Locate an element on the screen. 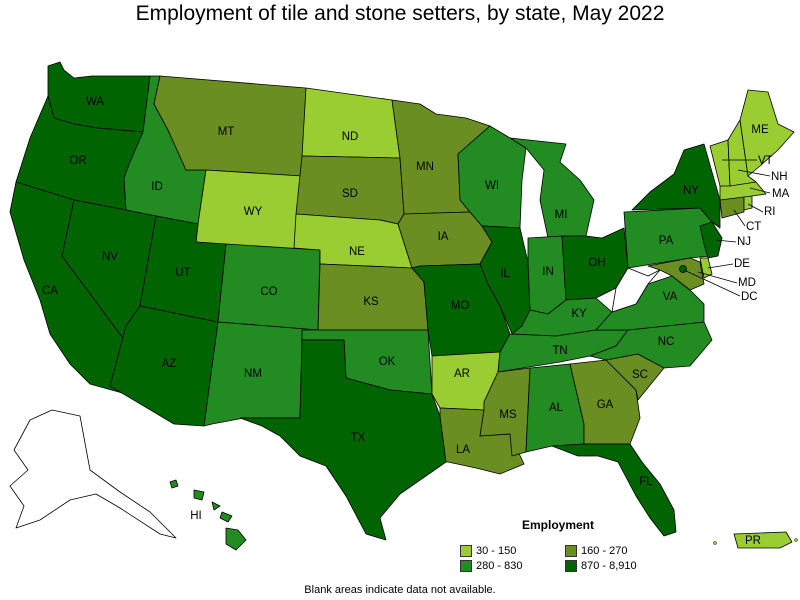 The width and height of the screenshot is (800, 600). state-md is located at coordinates (676, 274).